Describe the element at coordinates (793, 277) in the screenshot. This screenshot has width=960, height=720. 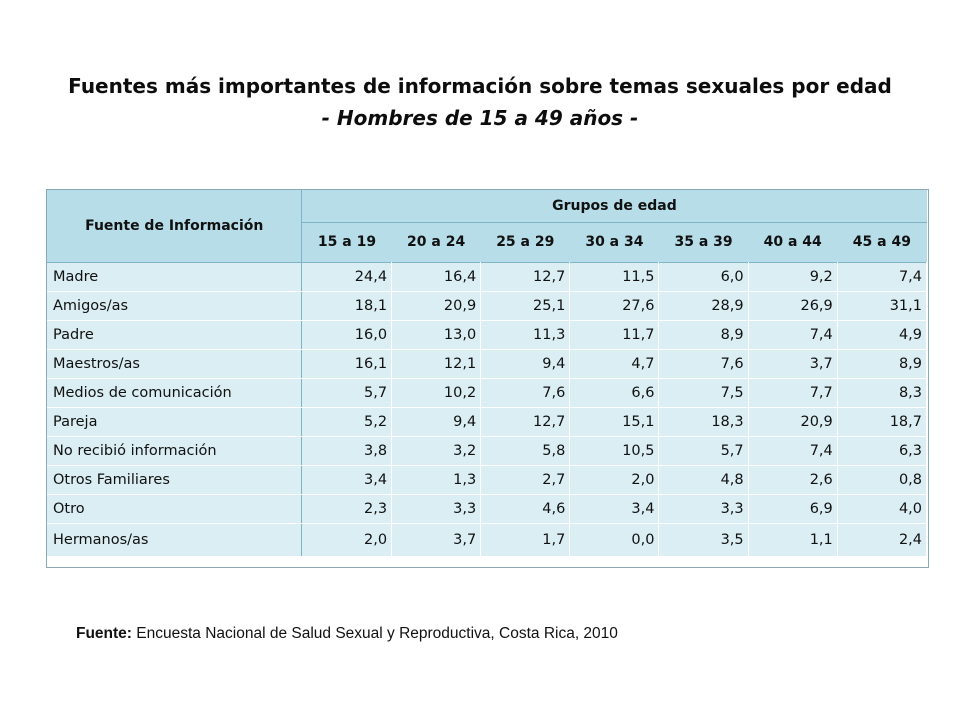
I see `table-cell: 9,2` at that location.